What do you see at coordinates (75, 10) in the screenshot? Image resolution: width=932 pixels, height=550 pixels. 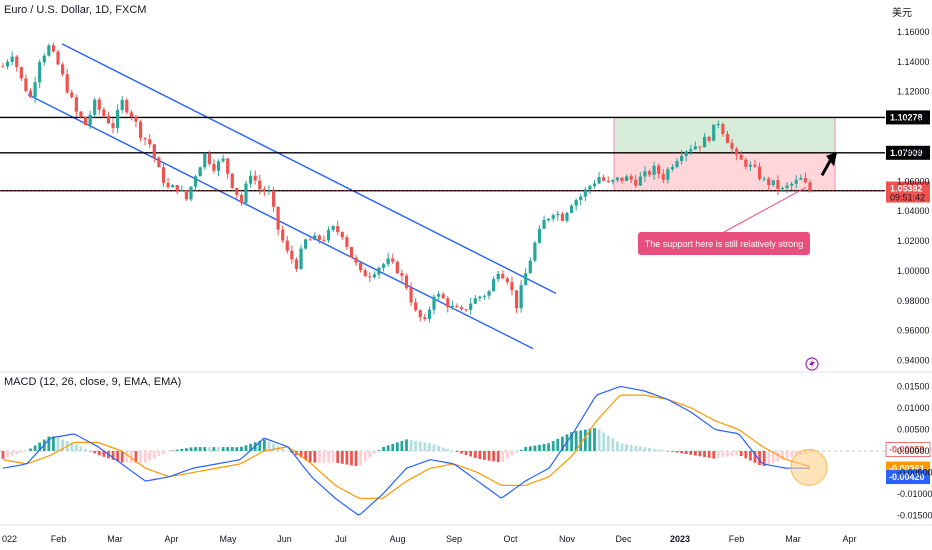 I see `chart-title: Euro / U.S. Dollar, 1D, FXCM` at bounding box center [75, 10].